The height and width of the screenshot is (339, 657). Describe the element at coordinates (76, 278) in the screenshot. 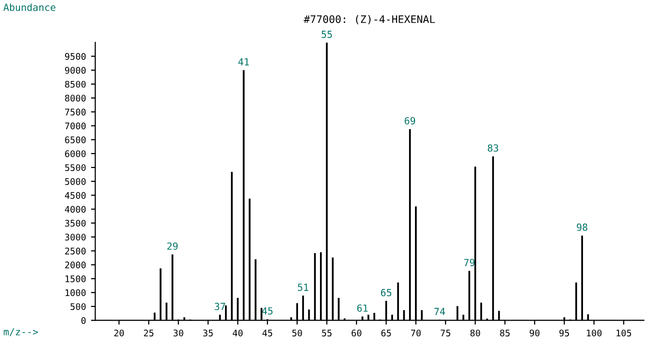

I see `y-tick-label: 1500` at that location.